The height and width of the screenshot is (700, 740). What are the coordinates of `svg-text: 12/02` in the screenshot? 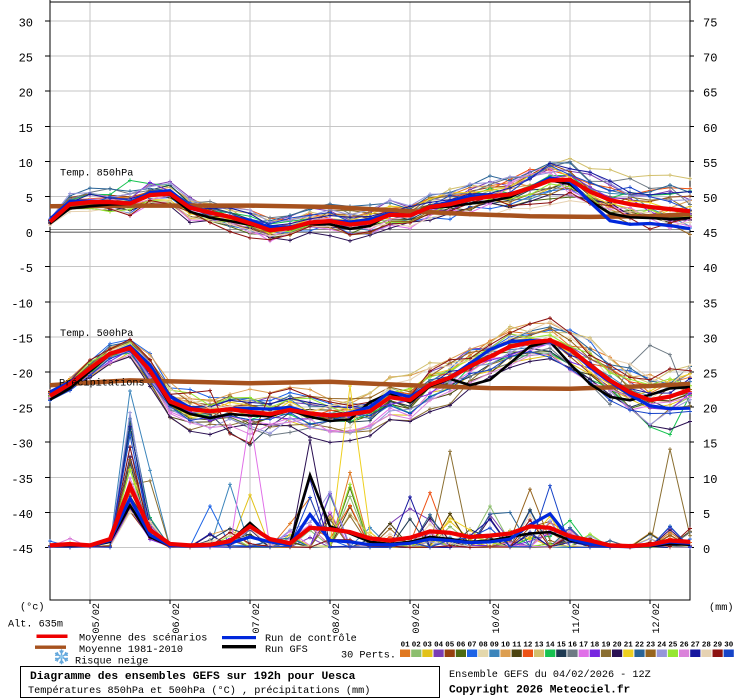 It's located at (657, 618).